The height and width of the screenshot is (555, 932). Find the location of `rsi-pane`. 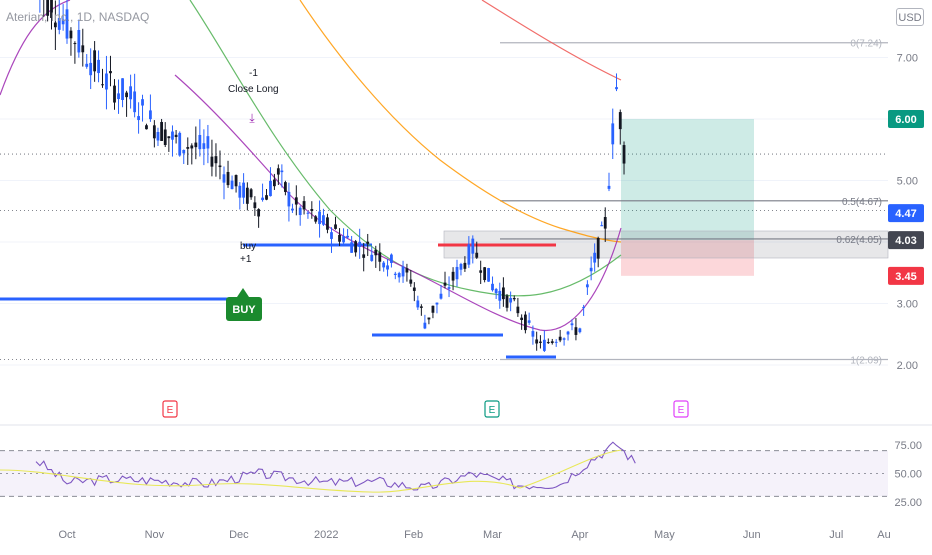

rsi-pane is located at coordinates (444, 469).